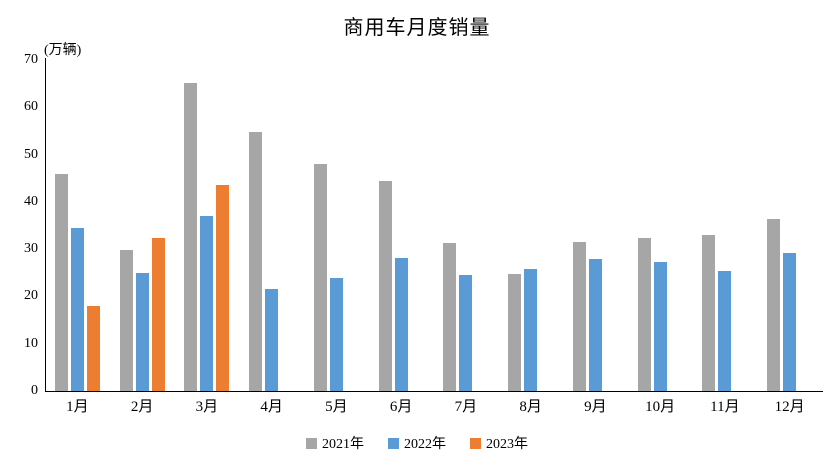  Describe the element at coordinates (660, 326) in the screenshot. I see `bar-2022年-10月` at that location.